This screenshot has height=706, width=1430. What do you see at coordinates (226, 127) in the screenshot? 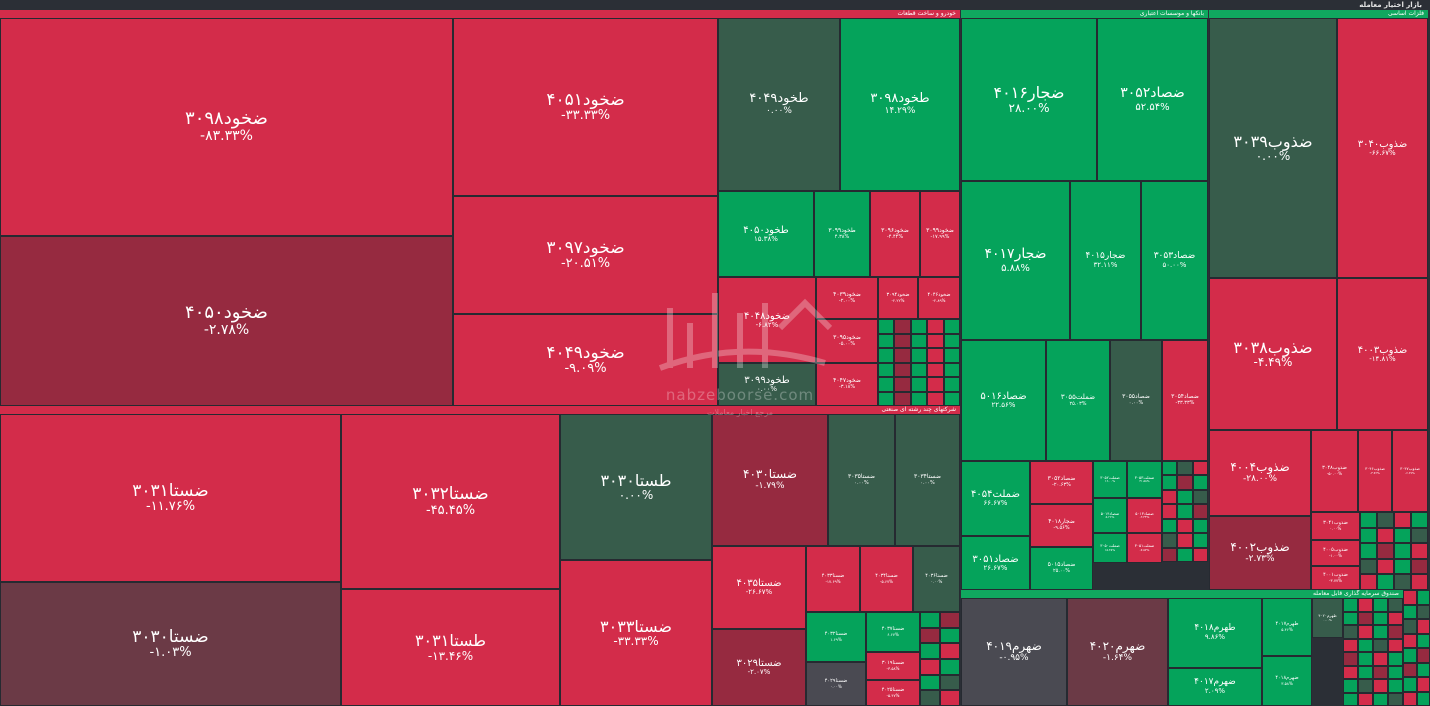
I see `treemap-tile: ضخود۳۰۹۸ -۸۳.۳۳%` at bounding box center [226, 127].